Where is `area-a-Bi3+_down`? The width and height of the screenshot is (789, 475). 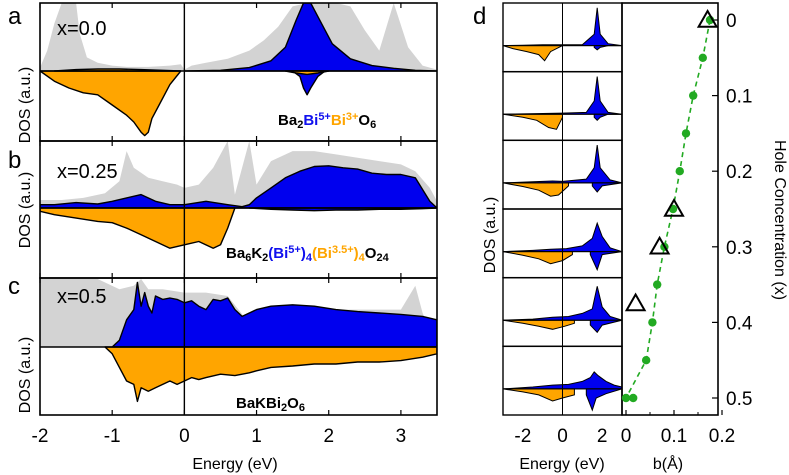 area-a-Bi3+_down is located at coordinates (111, 103).